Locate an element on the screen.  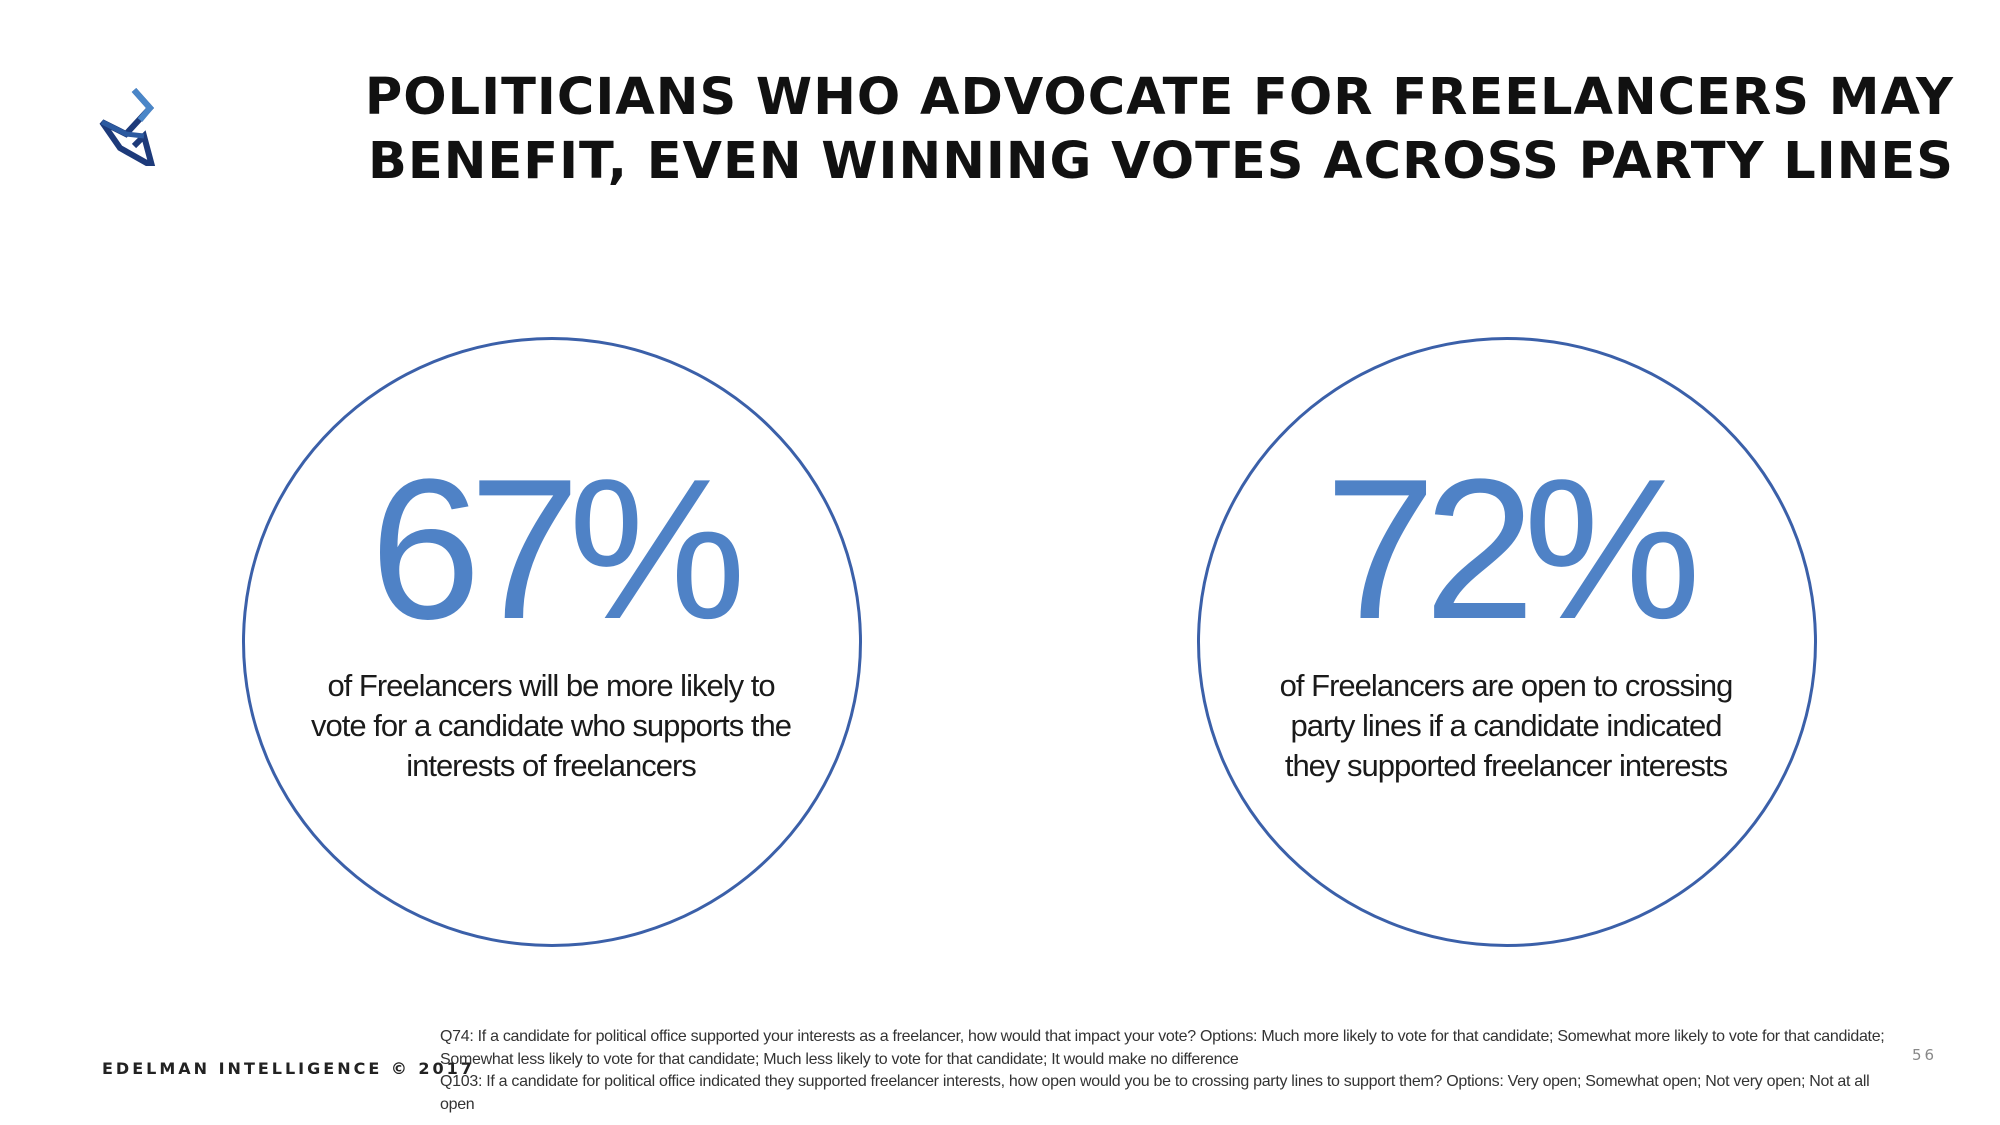
stat-value: 67% is located at coordinates (557, 549).